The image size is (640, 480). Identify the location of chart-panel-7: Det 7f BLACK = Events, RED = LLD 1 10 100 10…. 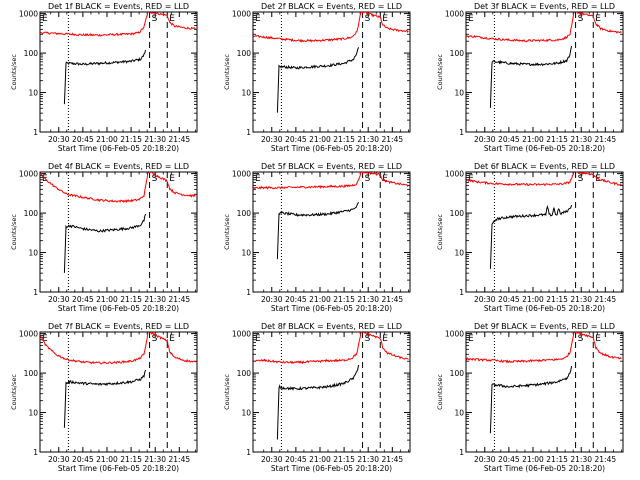
(104, 397).